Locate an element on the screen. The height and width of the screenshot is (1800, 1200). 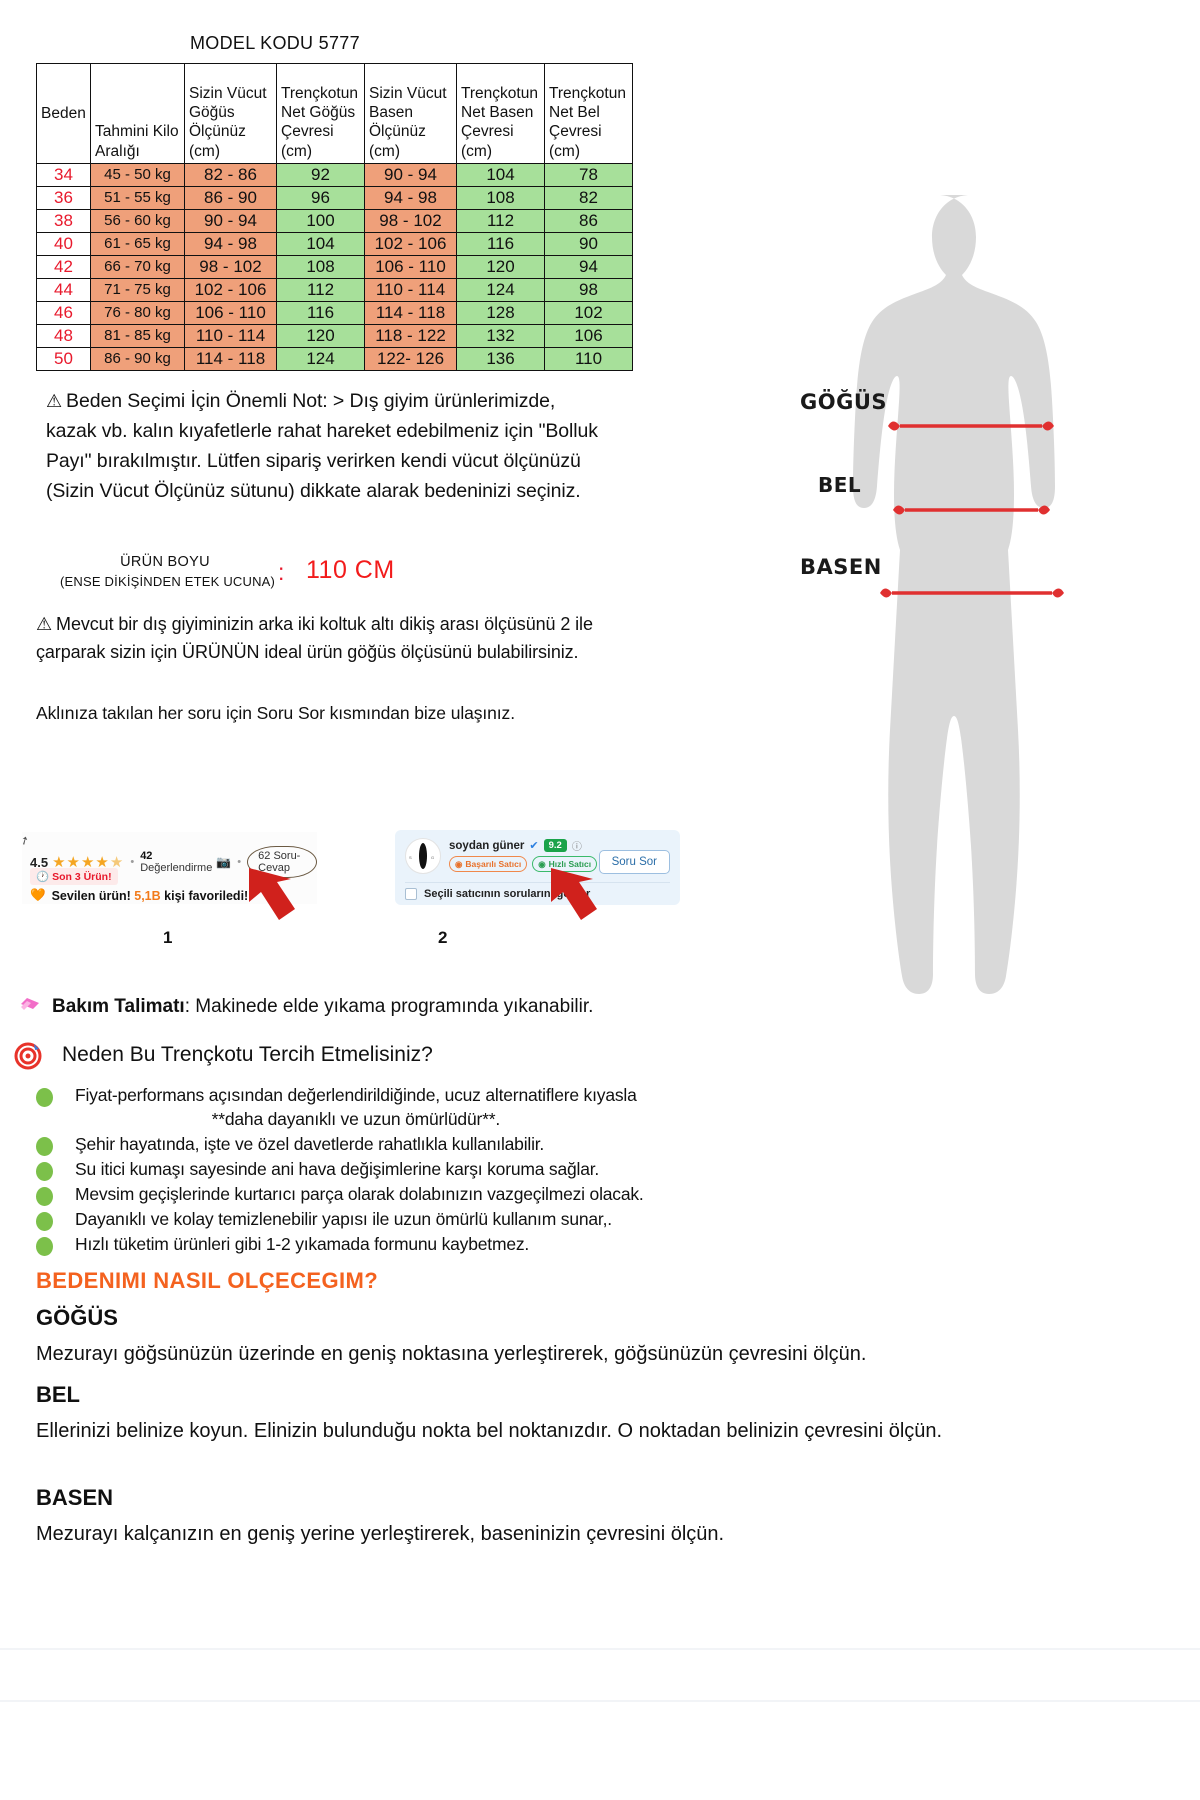
cell-body-chest: 90 - 94 is located at coordinates (230, 221).